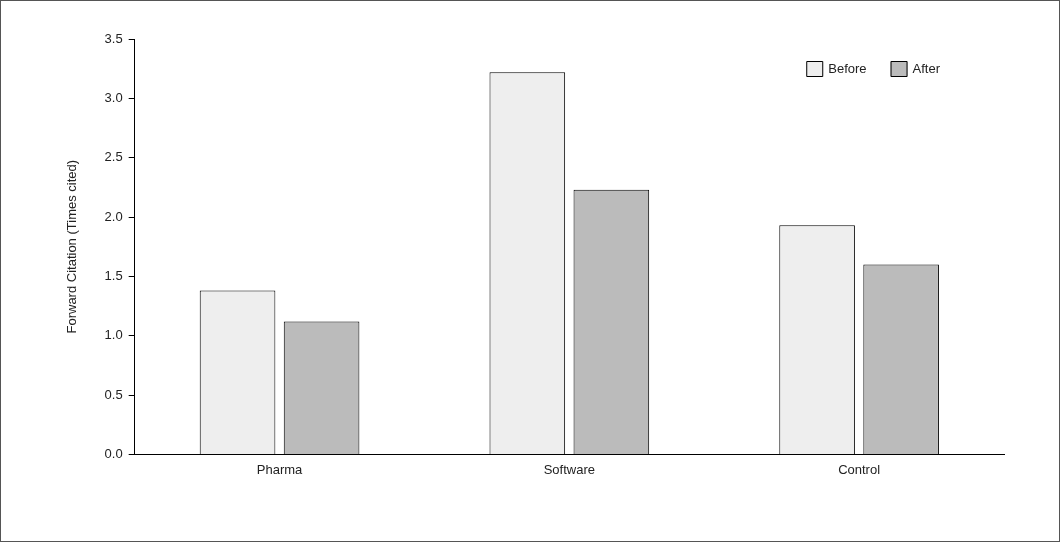  I want to click on legend-label: After, so click(926, 68).